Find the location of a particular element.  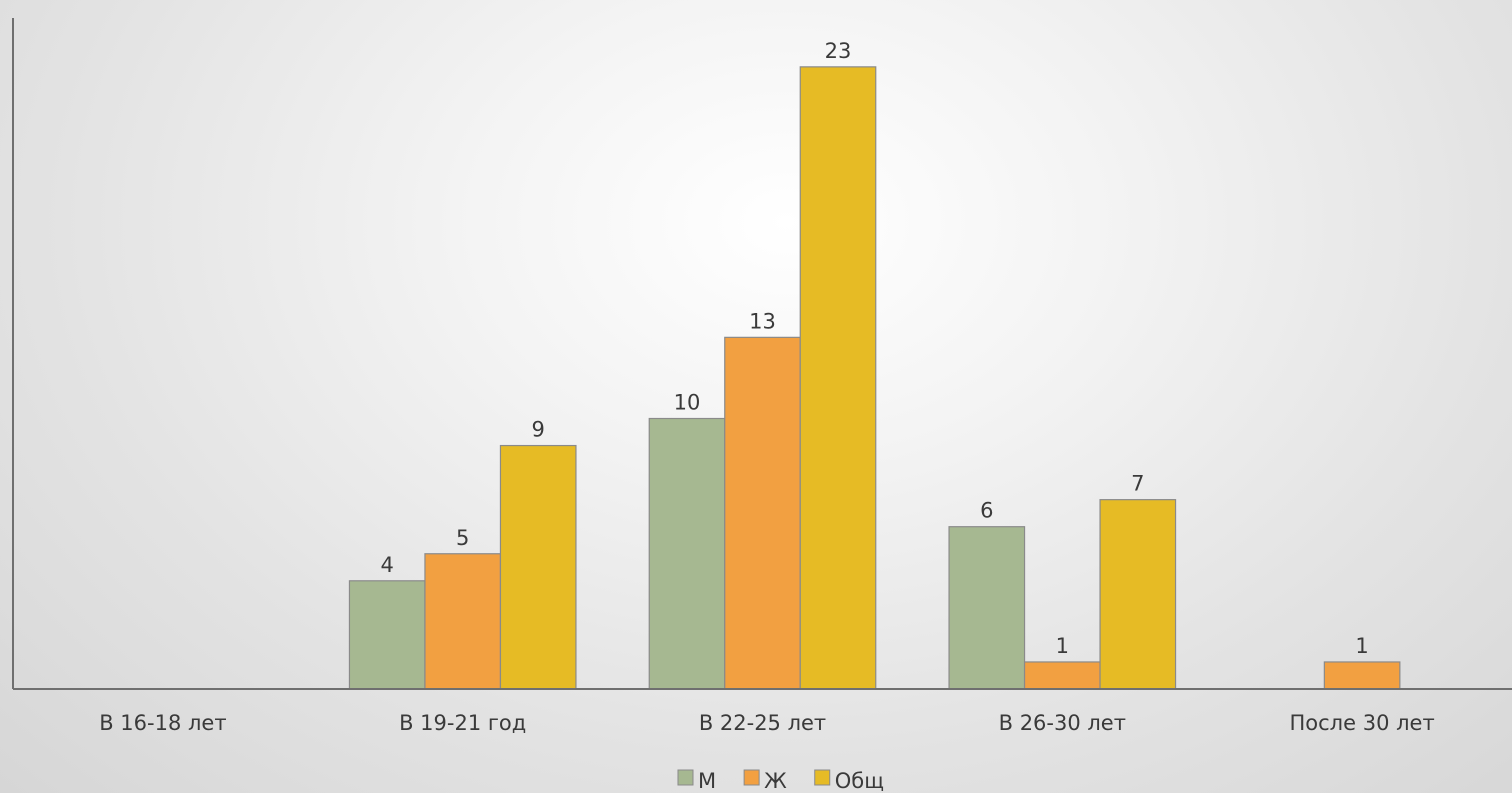

data-label: 7 is located at coordinates (1137, 484).